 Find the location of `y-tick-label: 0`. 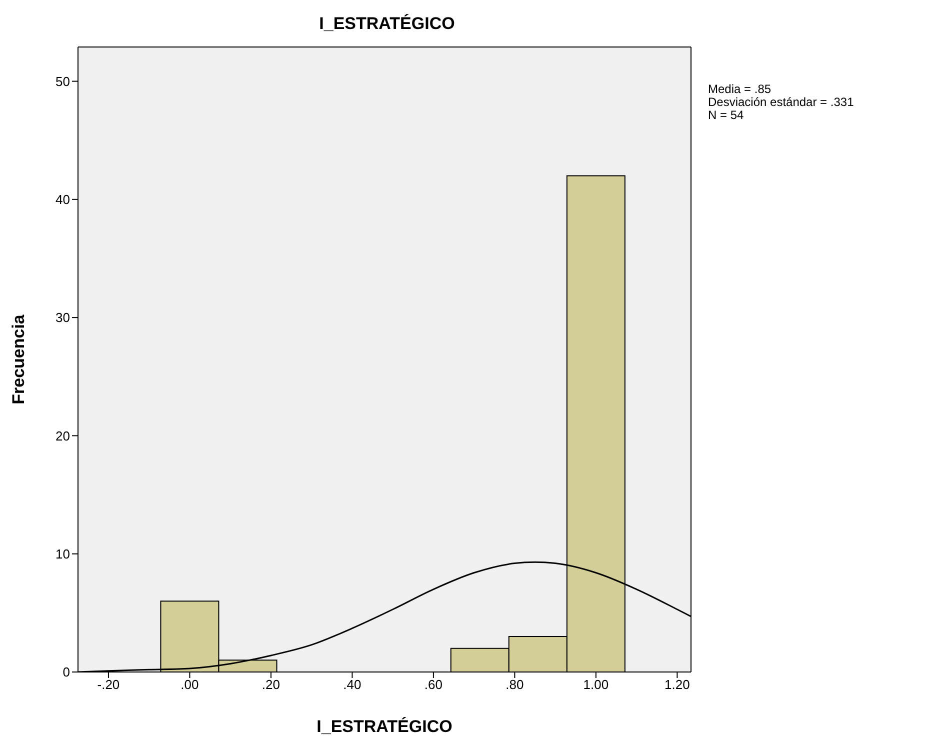

y-tick-label: 0 is located at coordinates (66, 672).